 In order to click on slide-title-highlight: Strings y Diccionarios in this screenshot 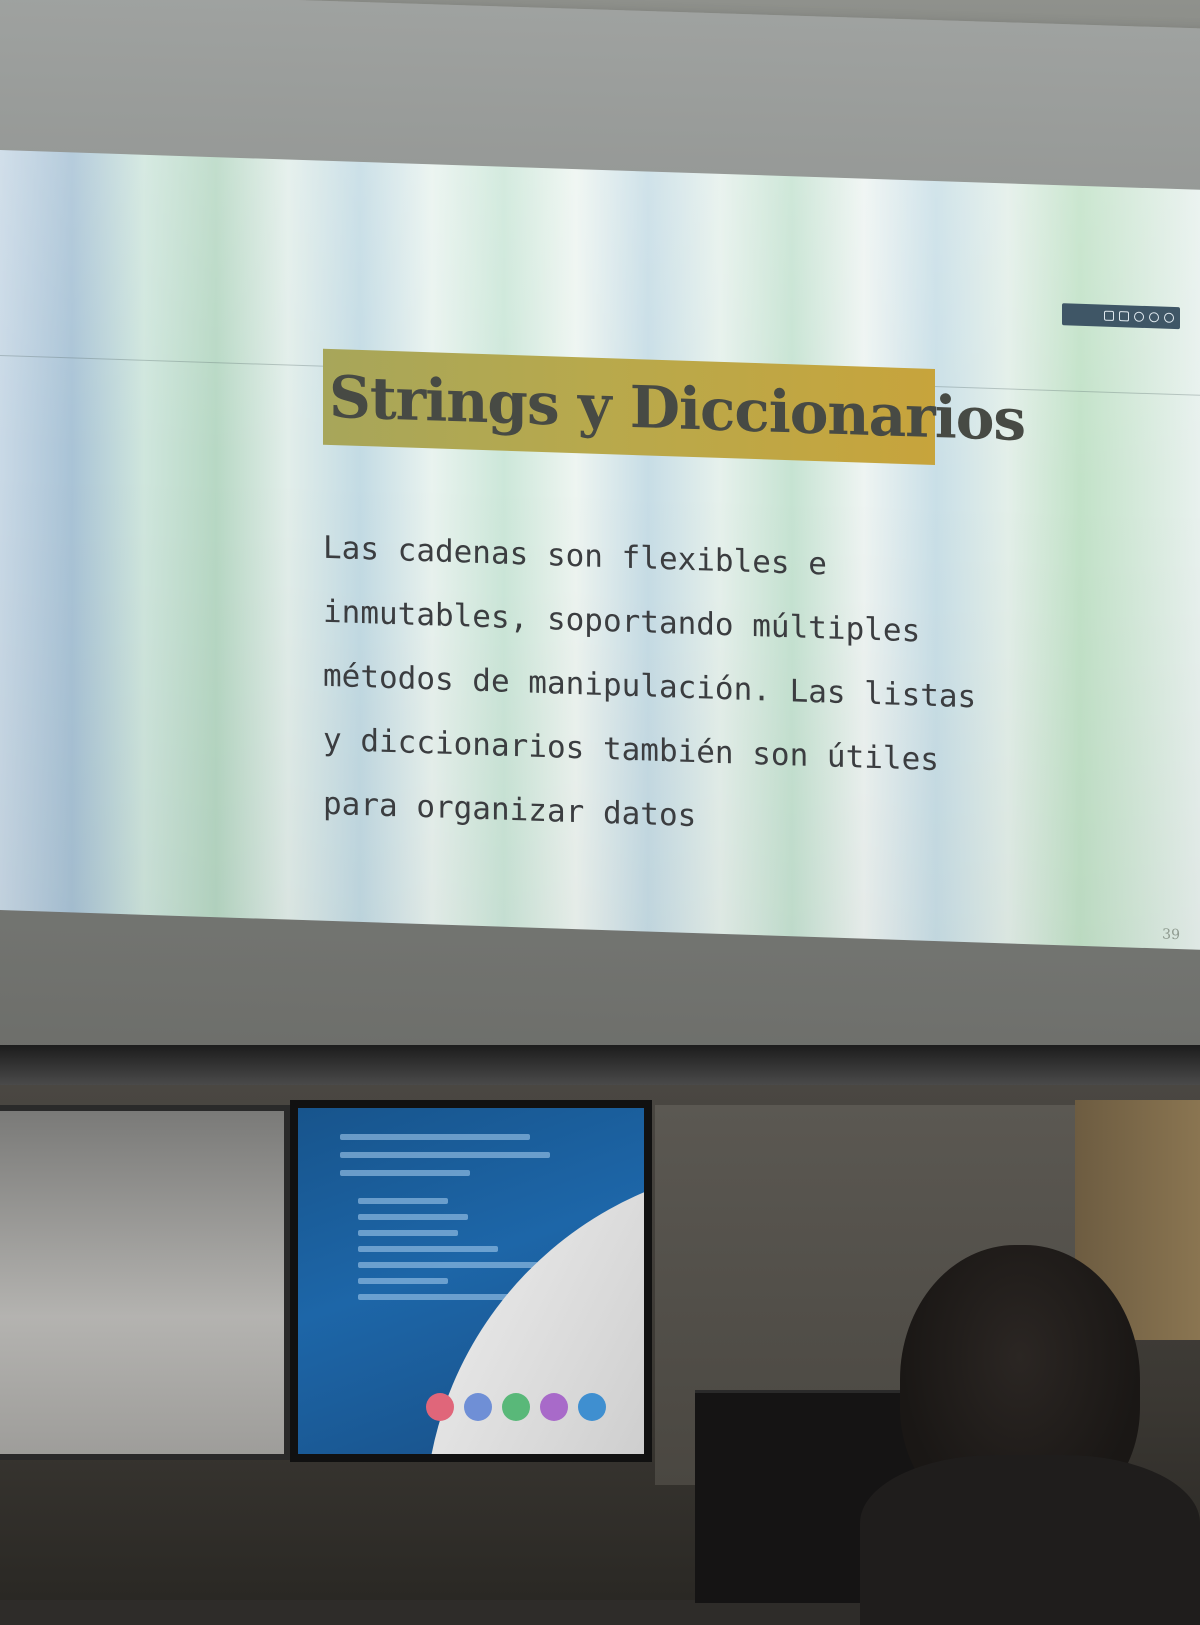, I will do `click(674, 407)`.